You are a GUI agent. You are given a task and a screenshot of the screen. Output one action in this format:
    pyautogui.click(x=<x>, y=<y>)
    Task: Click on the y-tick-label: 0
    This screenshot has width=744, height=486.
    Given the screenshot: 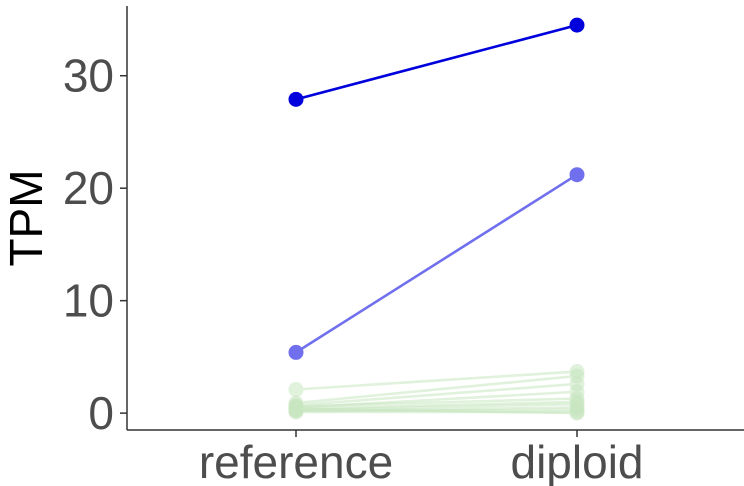 What is the action you would take?
    pyautogui.click(x=101, y=413)
    